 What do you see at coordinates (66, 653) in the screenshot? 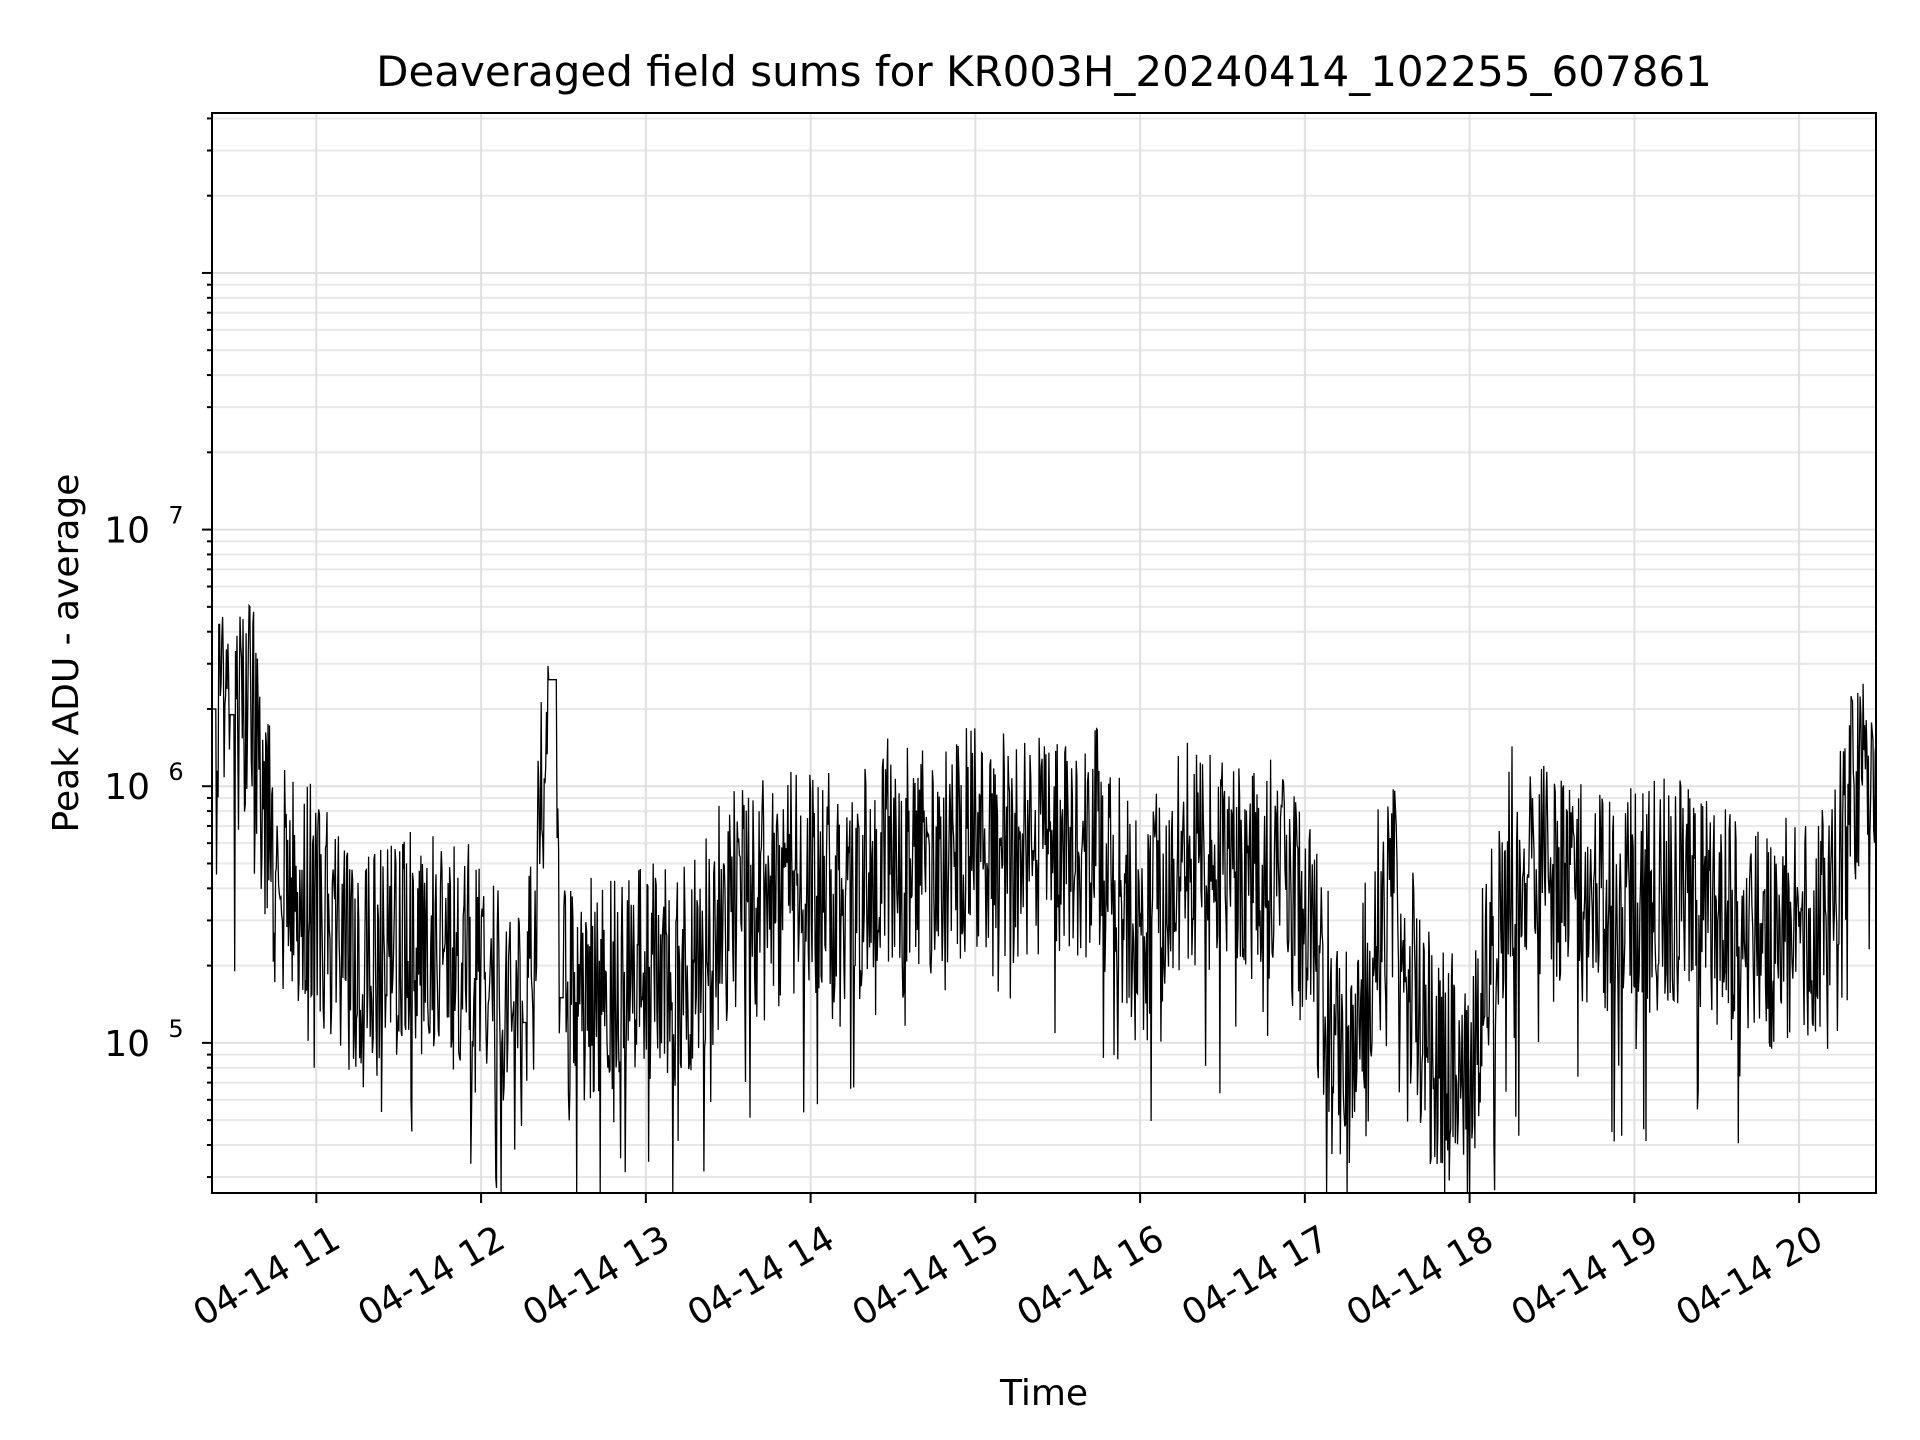
I see `y-axis-label: Peak ADU - average` at bounding box center [66, 653].